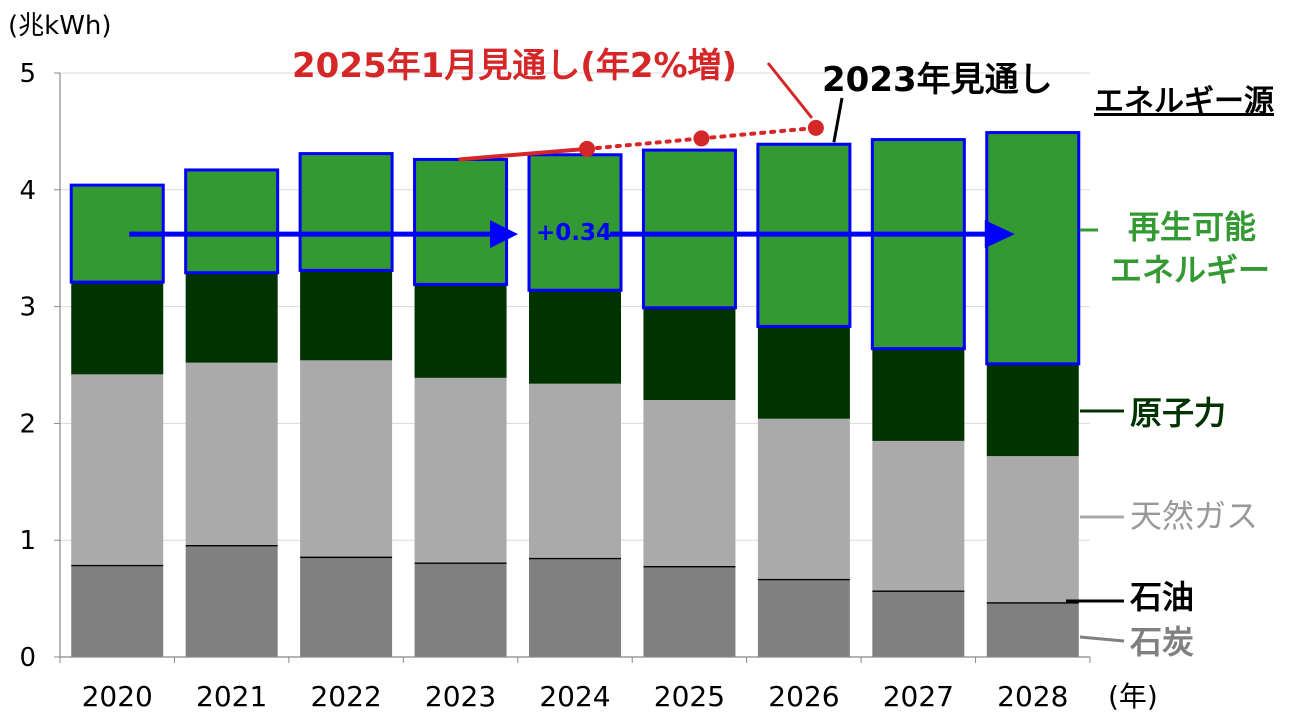 Image resolution: width=1299 pixels, height=719 pixels. I want to click on legend-renewable-line2: エネルギー, so click(1190, 270).